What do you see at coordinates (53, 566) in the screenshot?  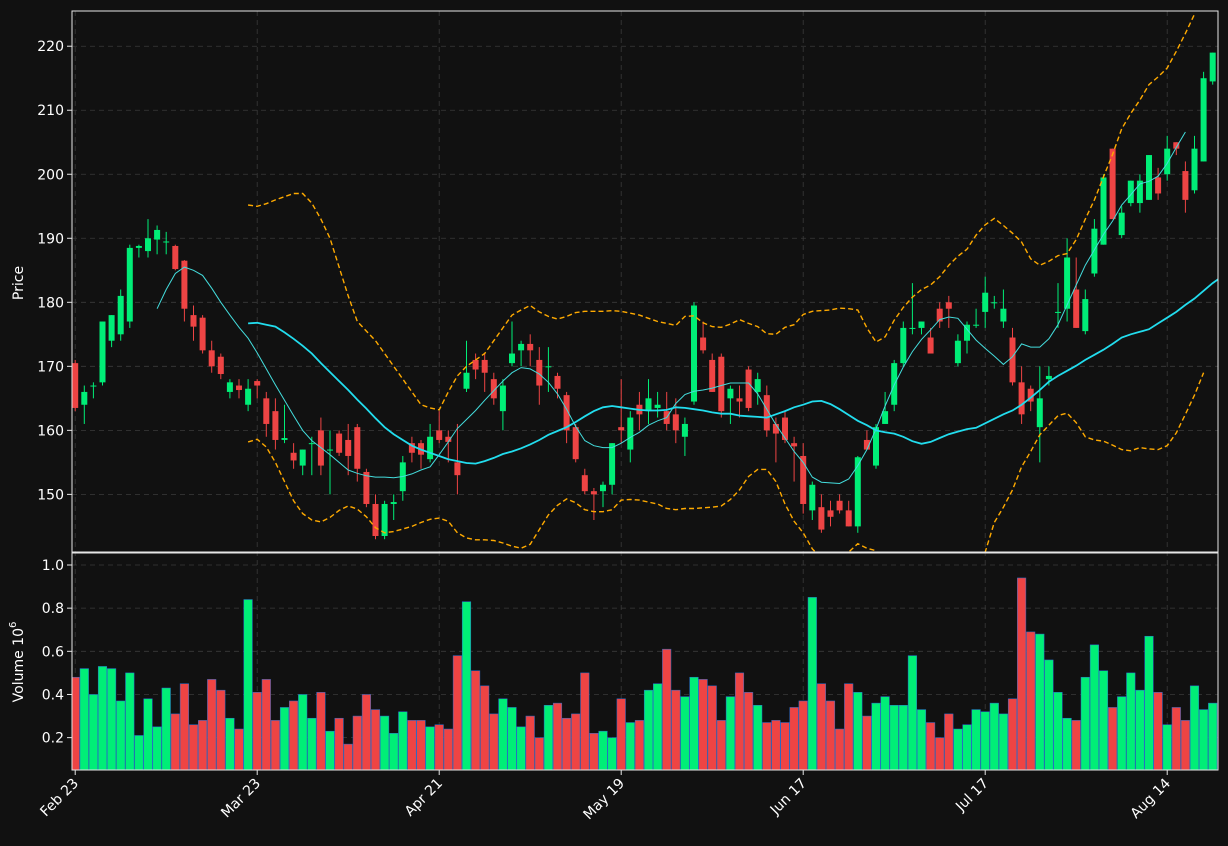 I see `volume-tick-label: 1.0` at bounding box center [53, 566].